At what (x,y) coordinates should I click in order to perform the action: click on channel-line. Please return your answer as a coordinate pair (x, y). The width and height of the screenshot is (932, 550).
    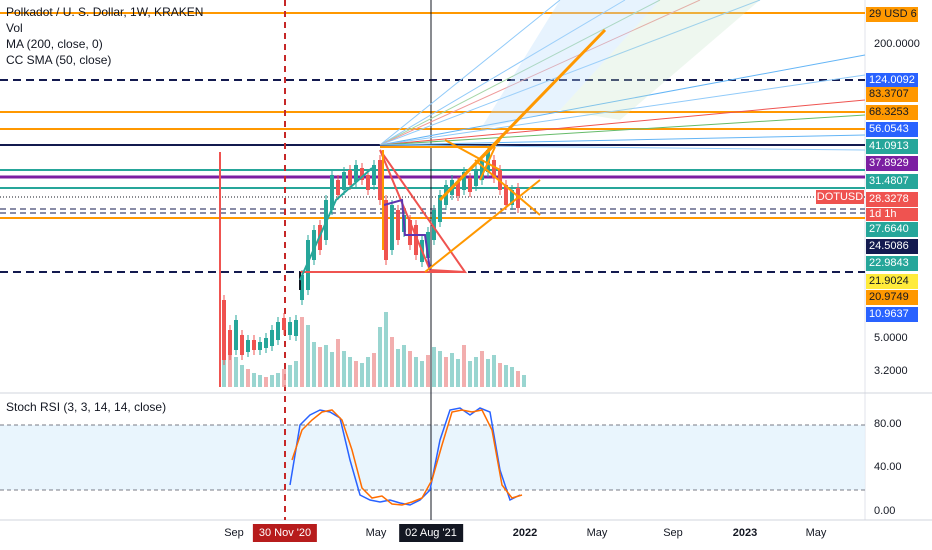
    Looking at the image, I should click on (482, 226).